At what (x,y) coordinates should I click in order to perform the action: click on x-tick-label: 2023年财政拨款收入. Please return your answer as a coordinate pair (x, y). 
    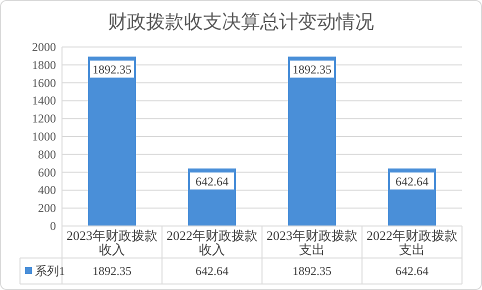
    Looking at the image, I should click on (112, 242).